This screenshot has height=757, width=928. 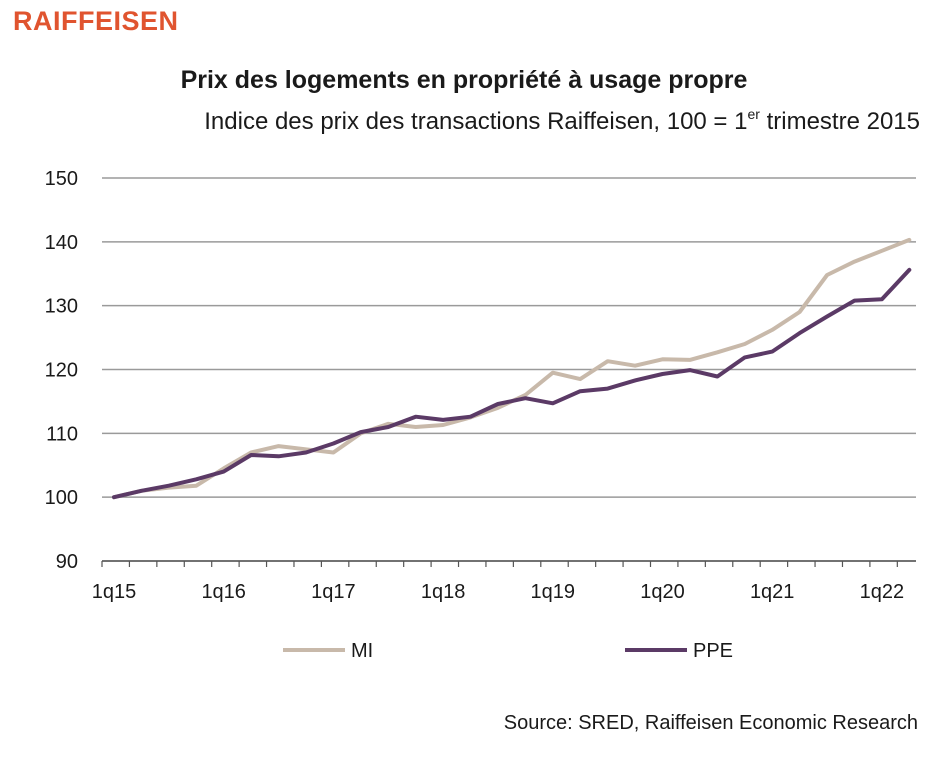 What do you see at coordinates (223, 592) in the screenshot?
I see `x-tick-label: 1q16` at bounding box center [223, 592].